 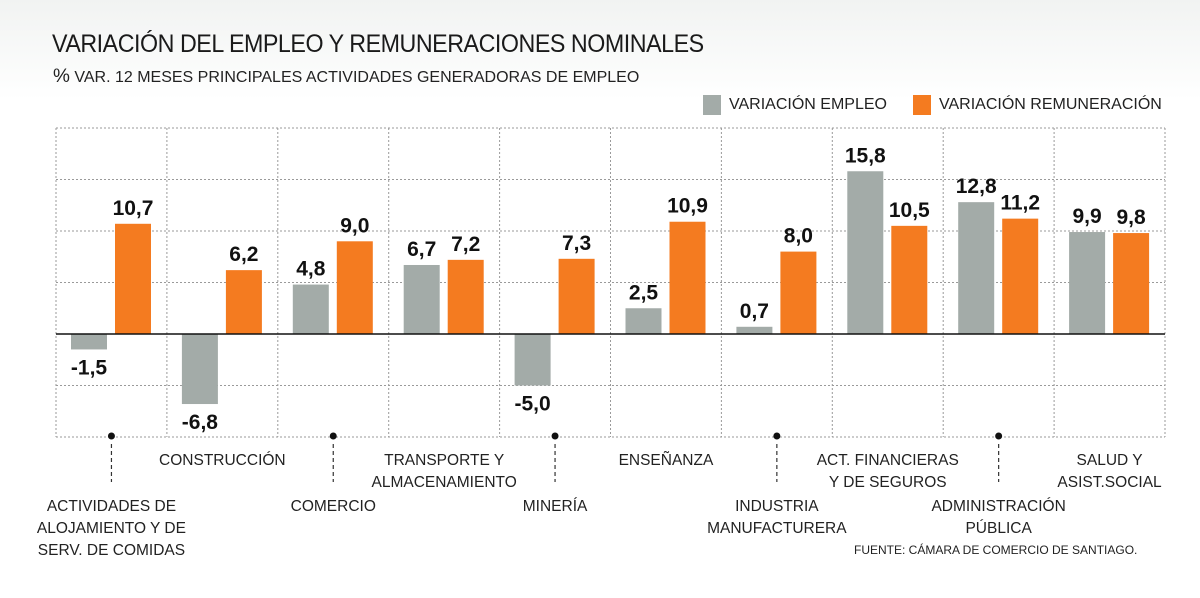 What do you see at coordinates (777, 506) in the screenshot?
I see `category-label: INDUSTRIA` at bounding box center [777, 506].